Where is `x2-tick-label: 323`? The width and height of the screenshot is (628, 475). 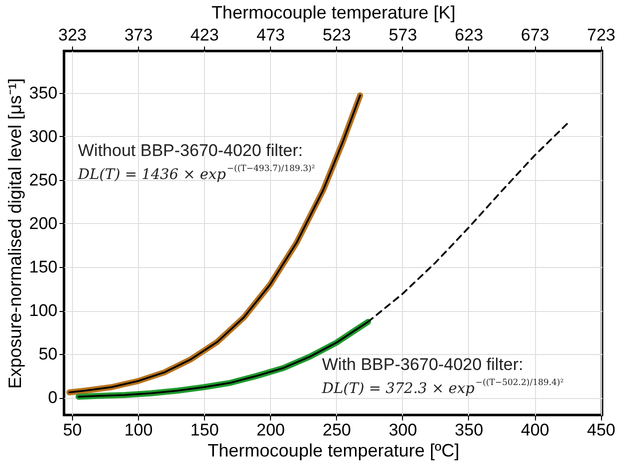
x2-tick-label: 323 is located at coordinates (72, 35).